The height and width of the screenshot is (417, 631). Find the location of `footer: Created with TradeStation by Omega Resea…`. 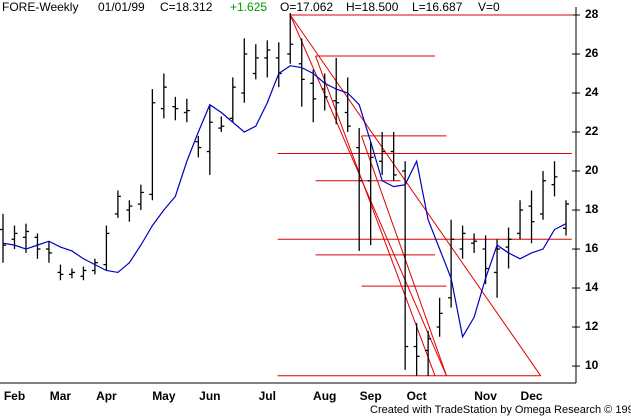

footer: Created with TradeStation by Omega Resea… is located at coordinates (500, 410).